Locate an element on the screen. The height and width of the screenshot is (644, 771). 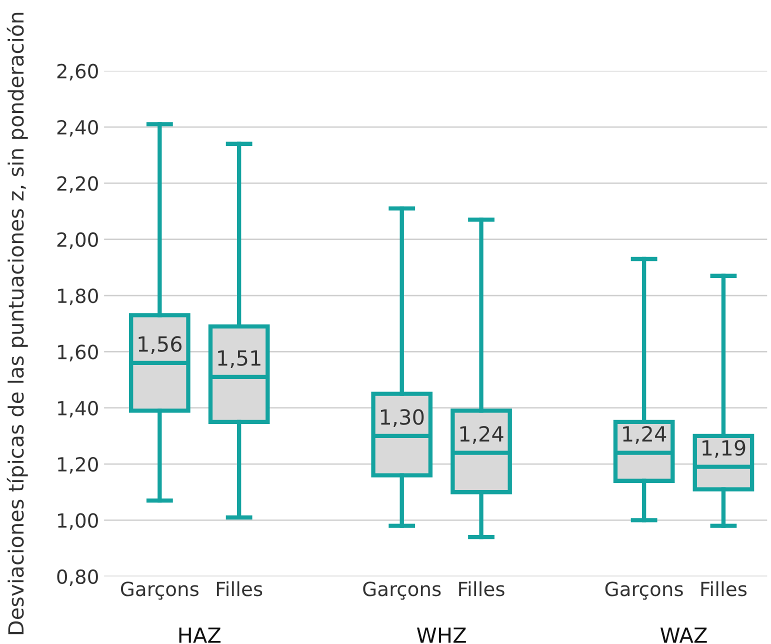
text: 1,51 is located at coordinates (239, 359).